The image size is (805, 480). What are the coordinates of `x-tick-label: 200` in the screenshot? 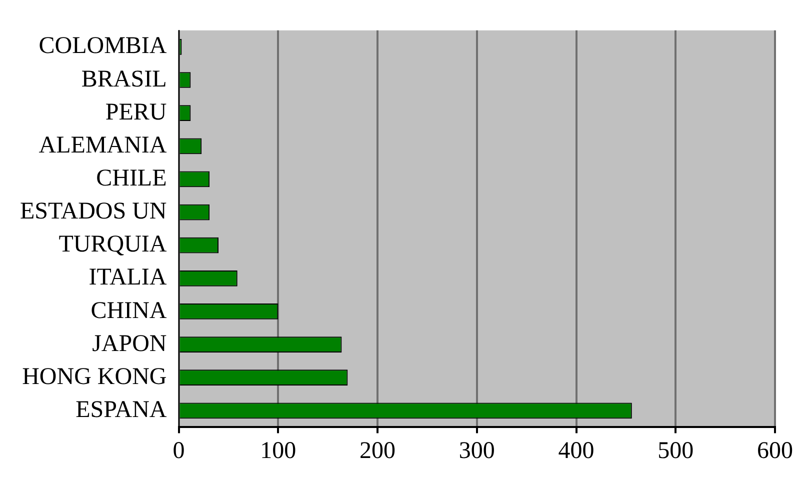 It's located at (378, 451).